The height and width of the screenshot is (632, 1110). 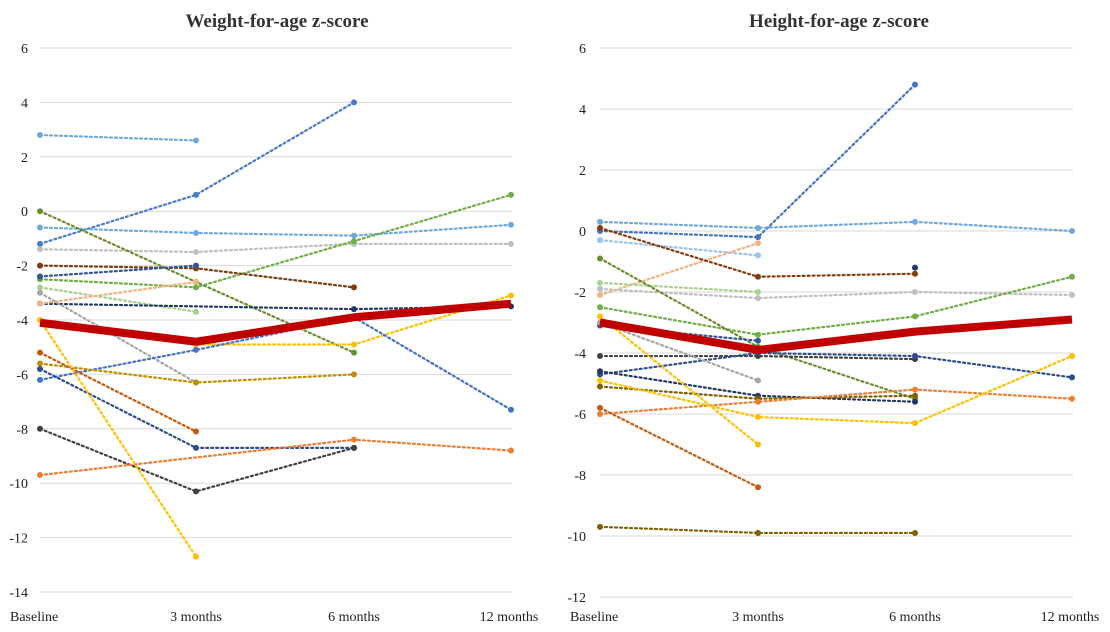 What do you see at coordinates (22, 267) in the screenshot?
I see `y-tick-label: -2` at bounding box center [22, 267].